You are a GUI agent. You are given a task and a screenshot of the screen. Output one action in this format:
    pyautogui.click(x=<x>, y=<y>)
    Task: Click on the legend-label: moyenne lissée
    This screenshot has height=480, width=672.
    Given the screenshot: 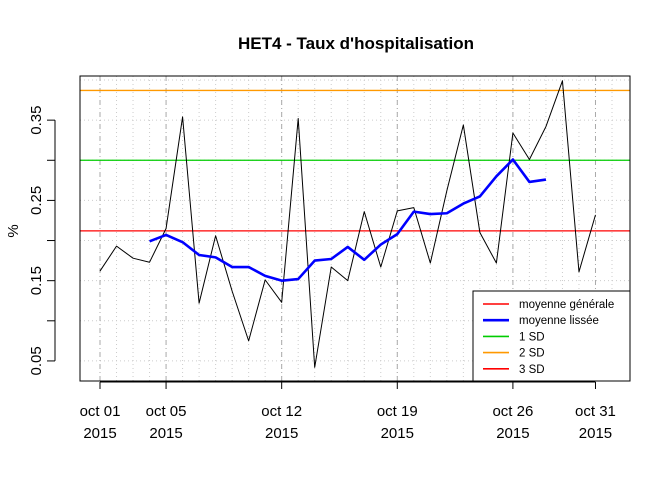 What is the action you would take?
    pyautogui.click(x=559, y=321)
    